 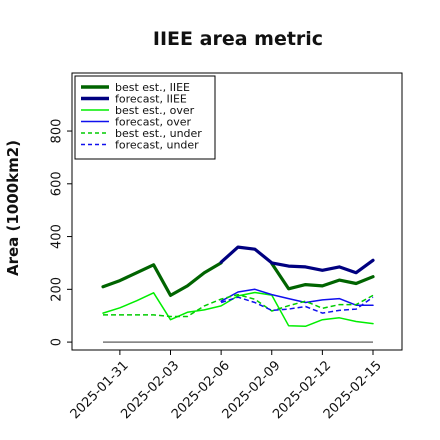 What do you see at coordinates (153, 122) in the screenshot?
I see `legend-label: forecast, over` at bounding box center [153, 122].